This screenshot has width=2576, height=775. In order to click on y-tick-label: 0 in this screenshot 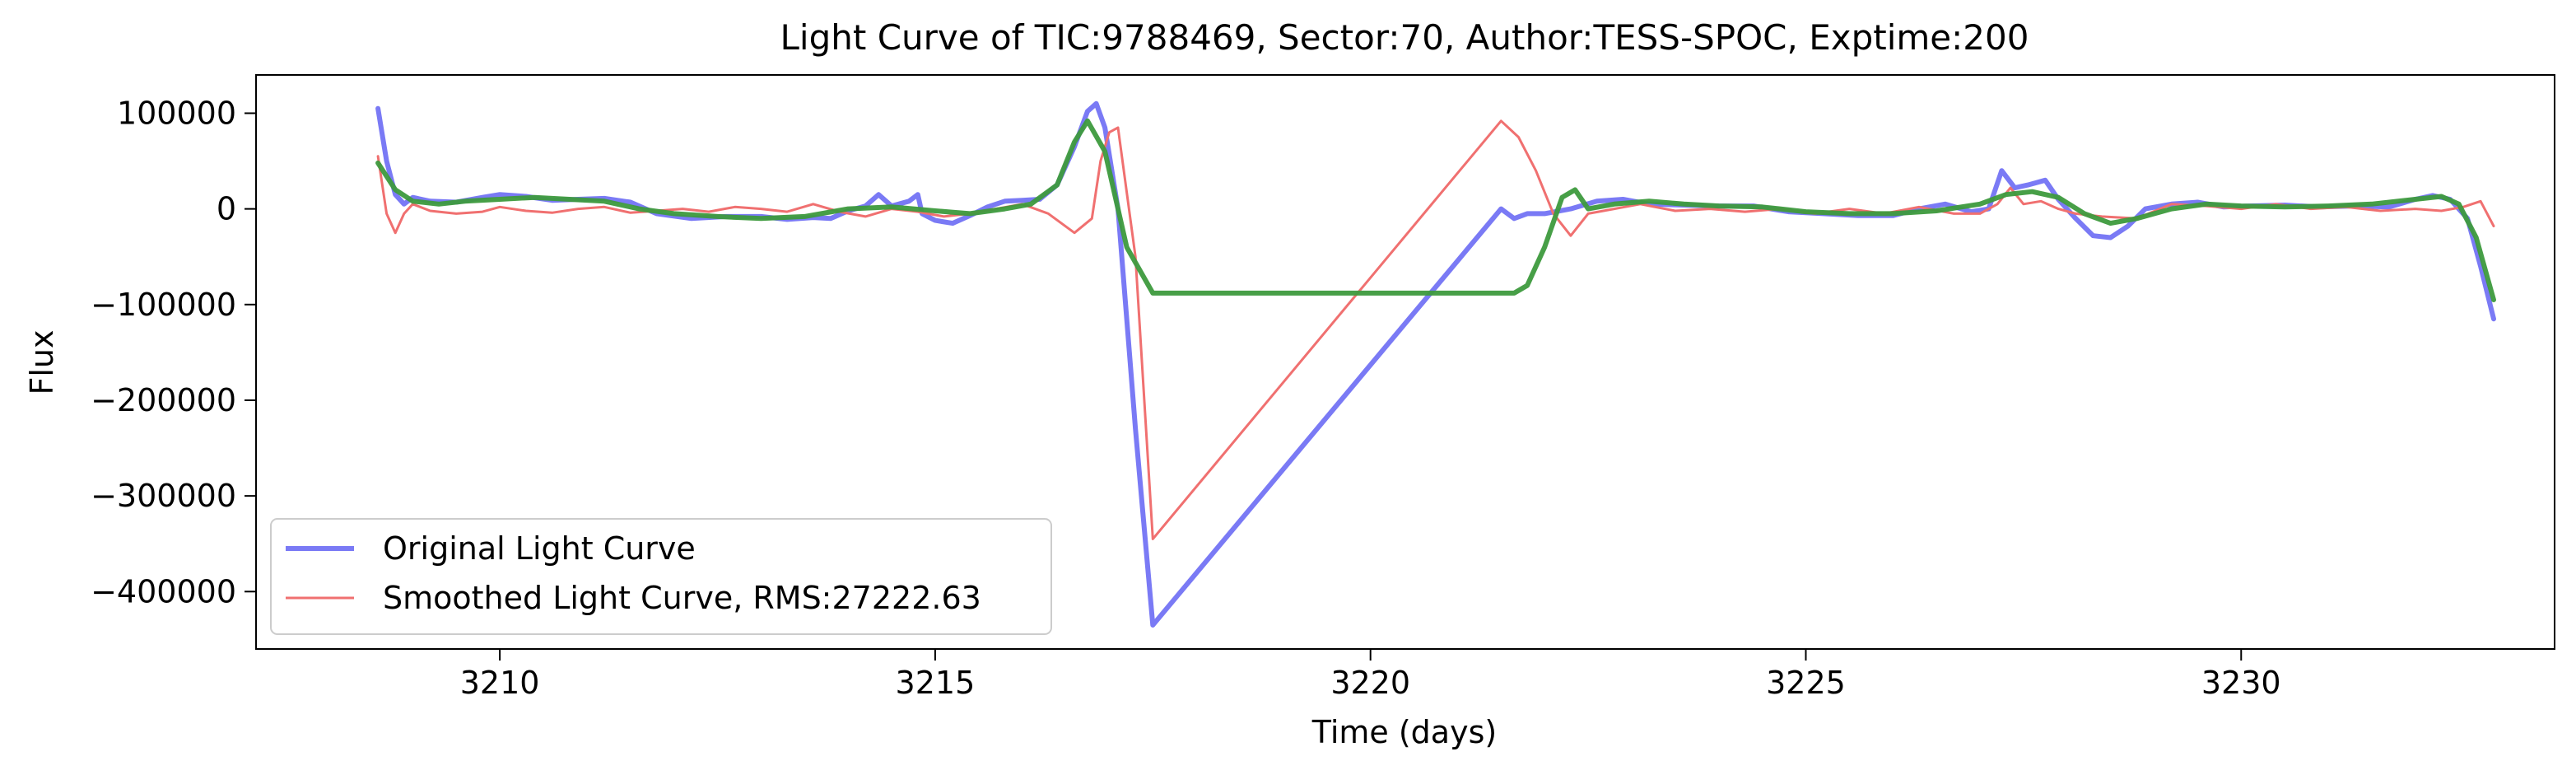, I will do `click(226, 209)`.